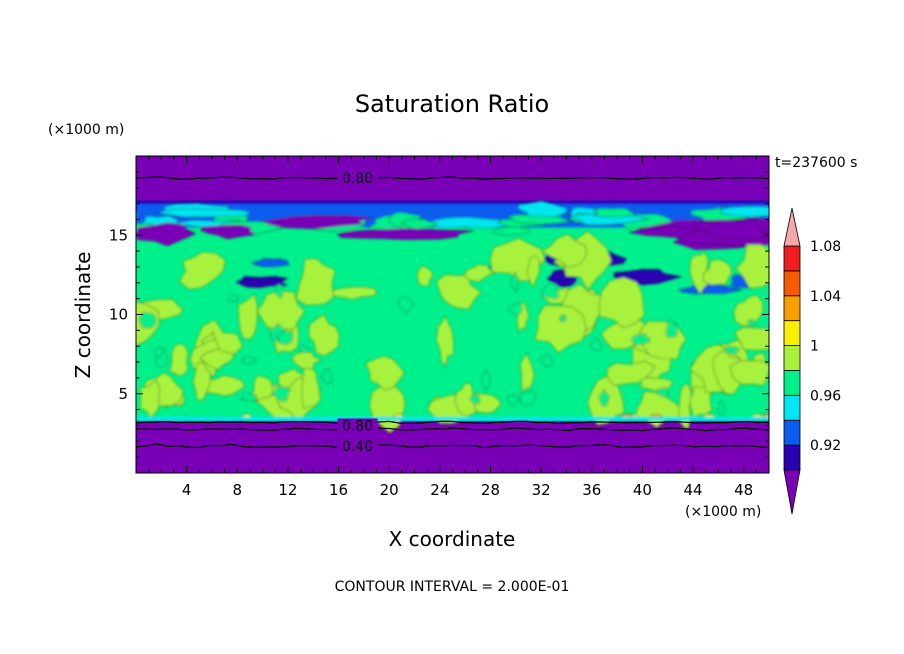  Describe the element at coordinates (357, 179) in the screenshot. I see `contour-label: 0.80` at that location.